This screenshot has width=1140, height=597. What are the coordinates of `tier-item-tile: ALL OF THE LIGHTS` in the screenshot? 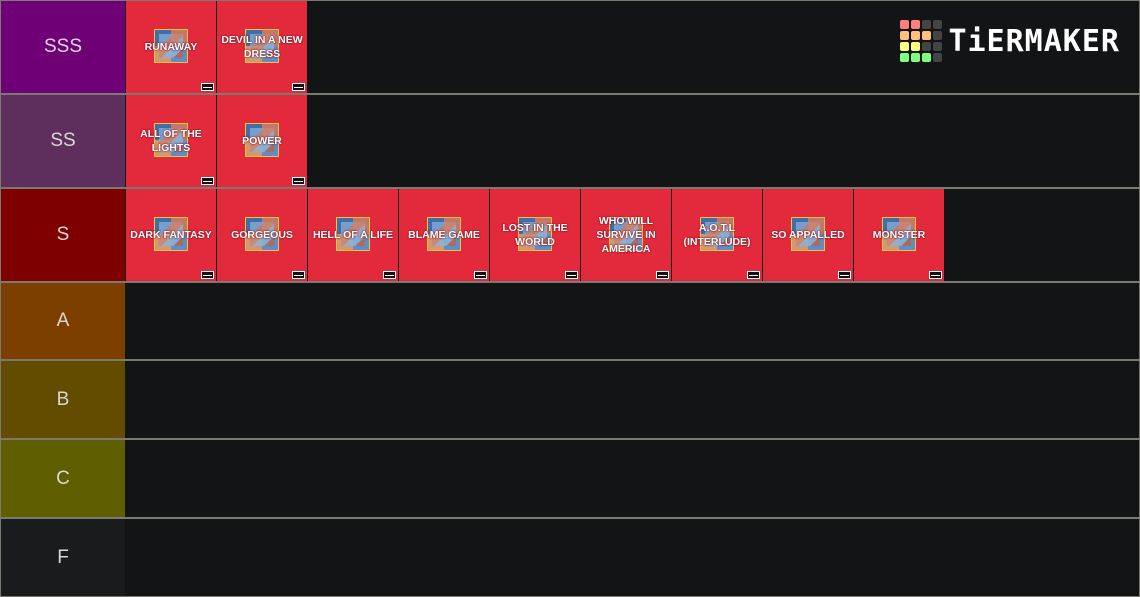 It's located at (171, 141).